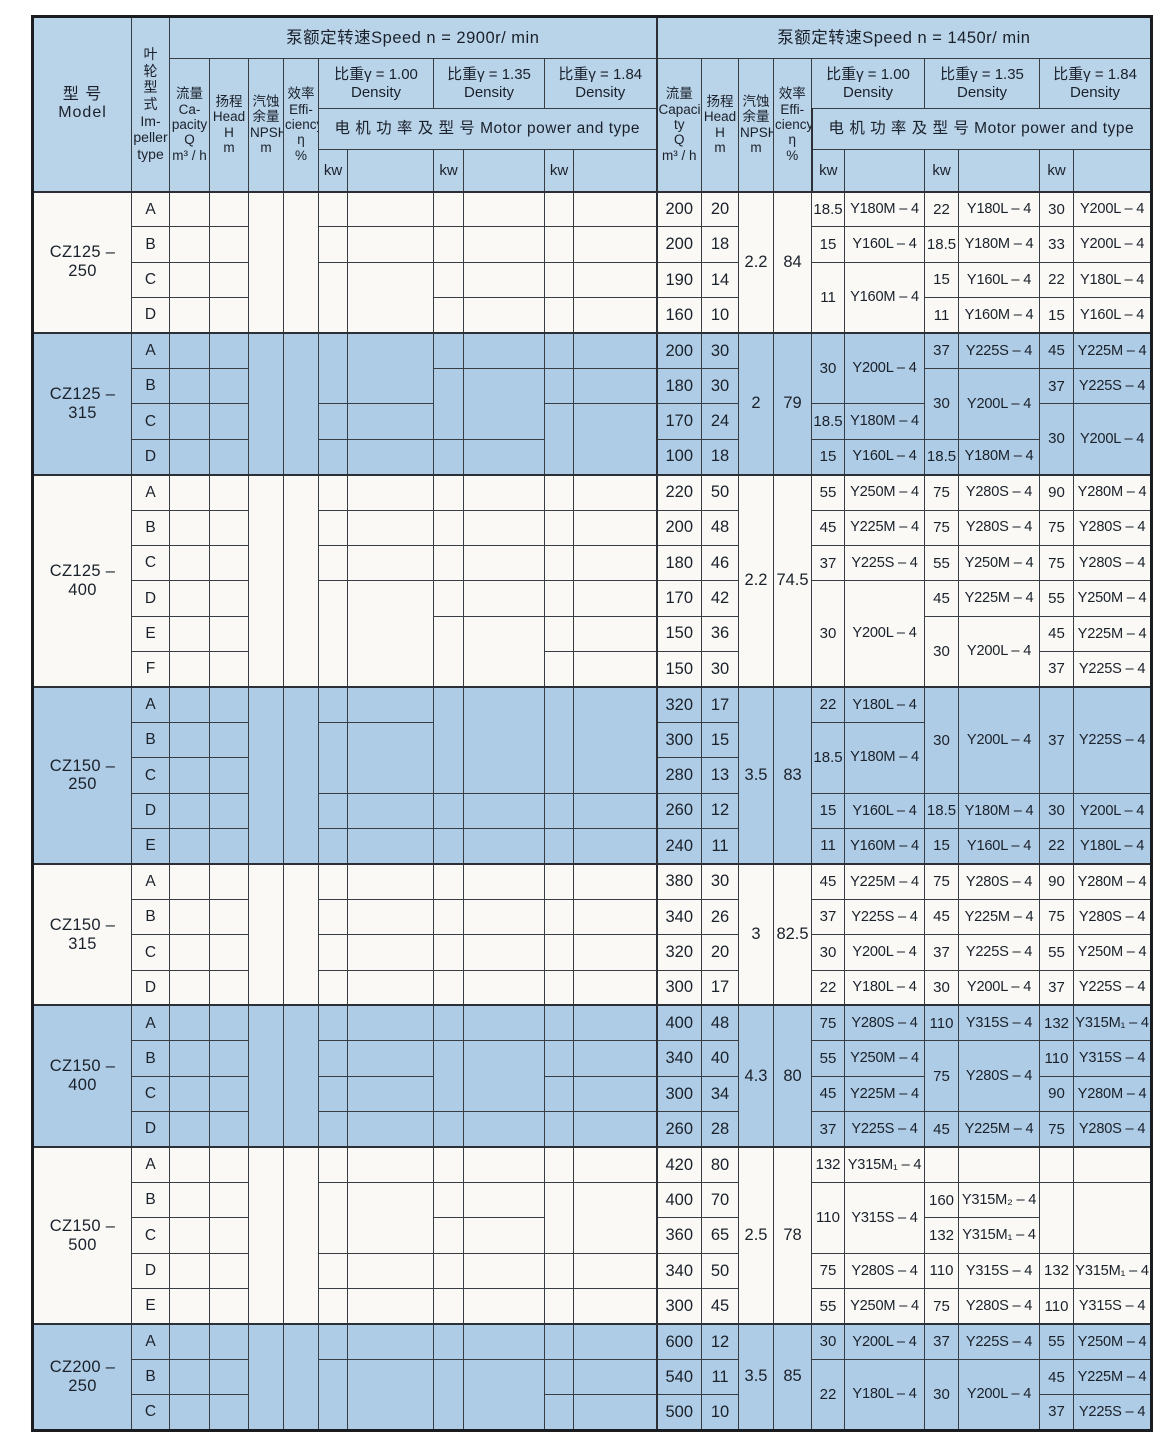 This screenshot has width=1170, height=1448. I want to click on head-cell-1450: 48, so click(720, 527).